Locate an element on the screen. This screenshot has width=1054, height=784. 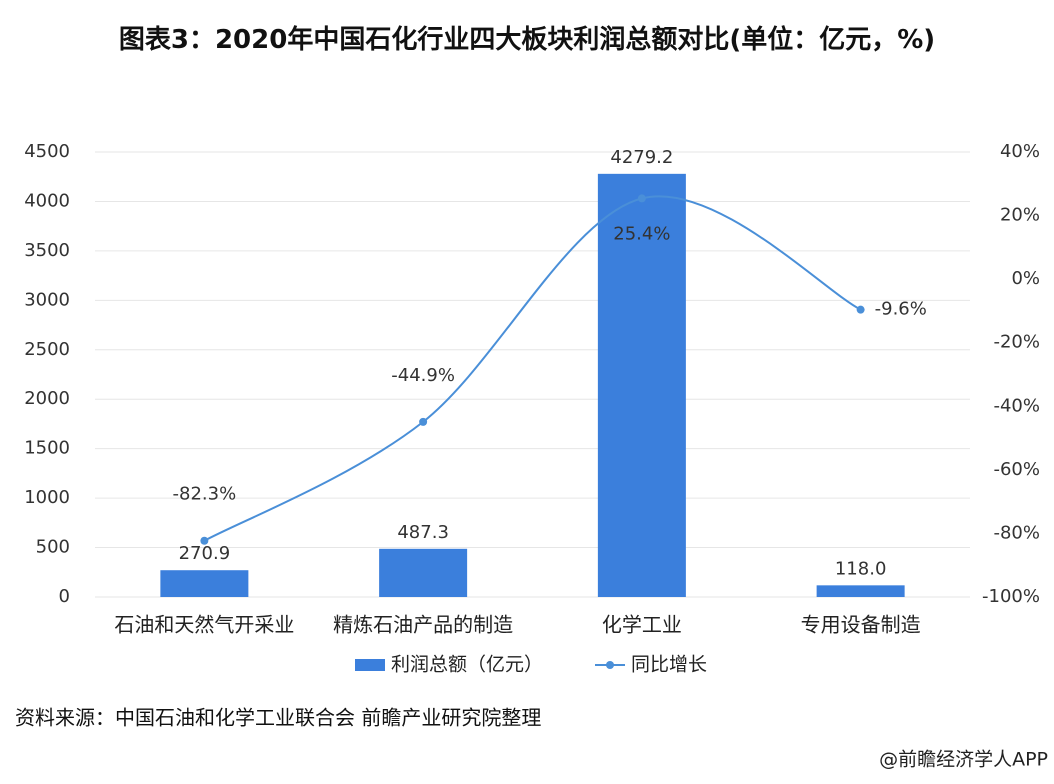
y2-tick-label: 40% is located at coordinates (1020, 151).